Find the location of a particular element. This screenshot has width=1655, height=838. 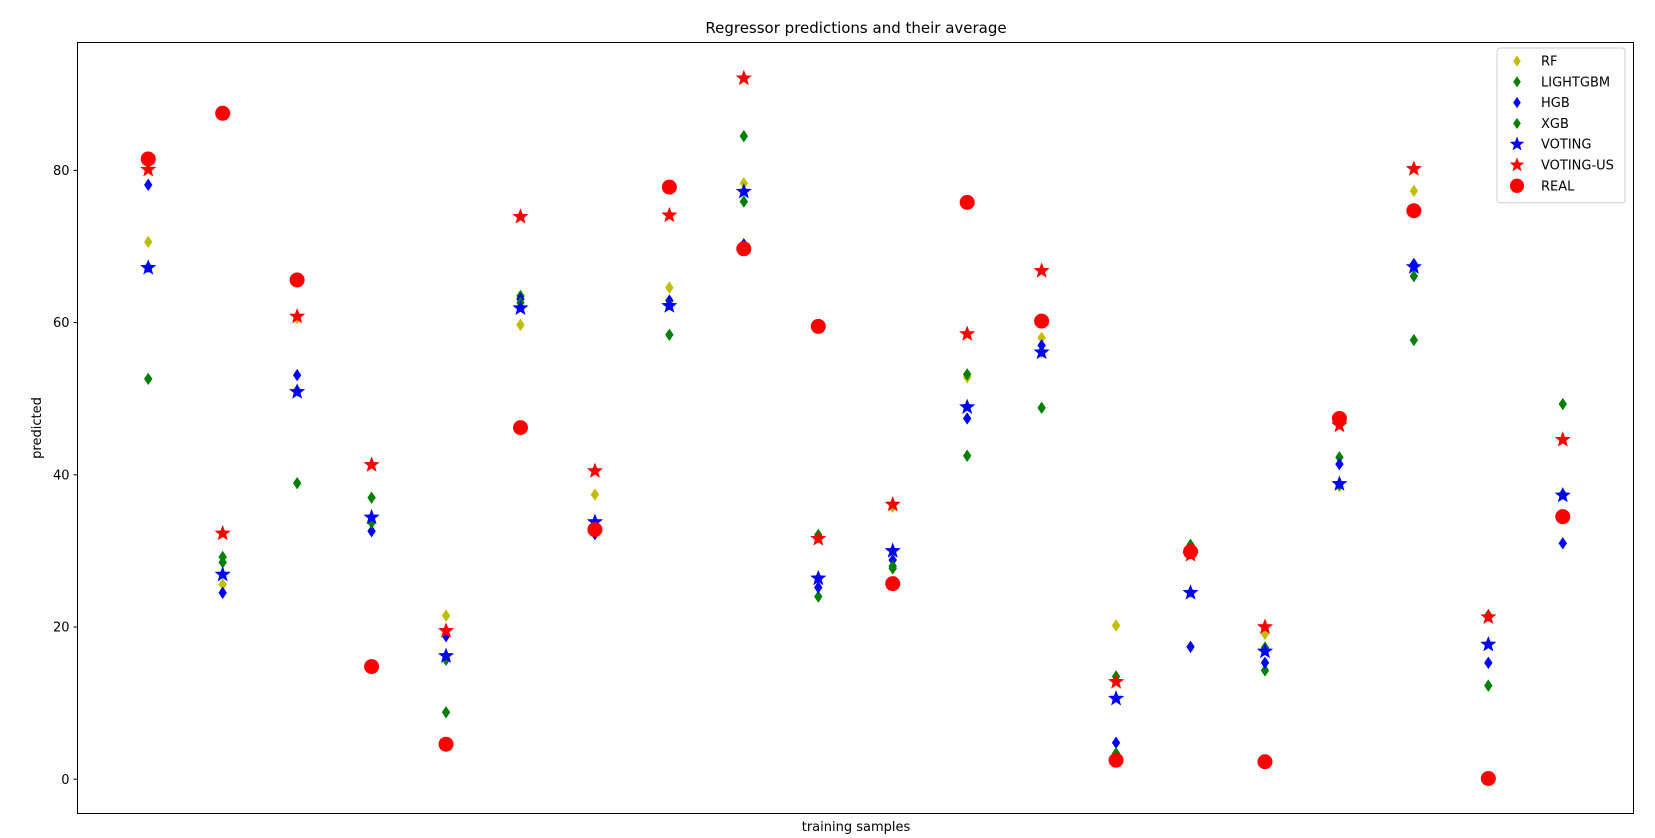

legend-label-voting: VOTING is located at coordinates (1566, 145).